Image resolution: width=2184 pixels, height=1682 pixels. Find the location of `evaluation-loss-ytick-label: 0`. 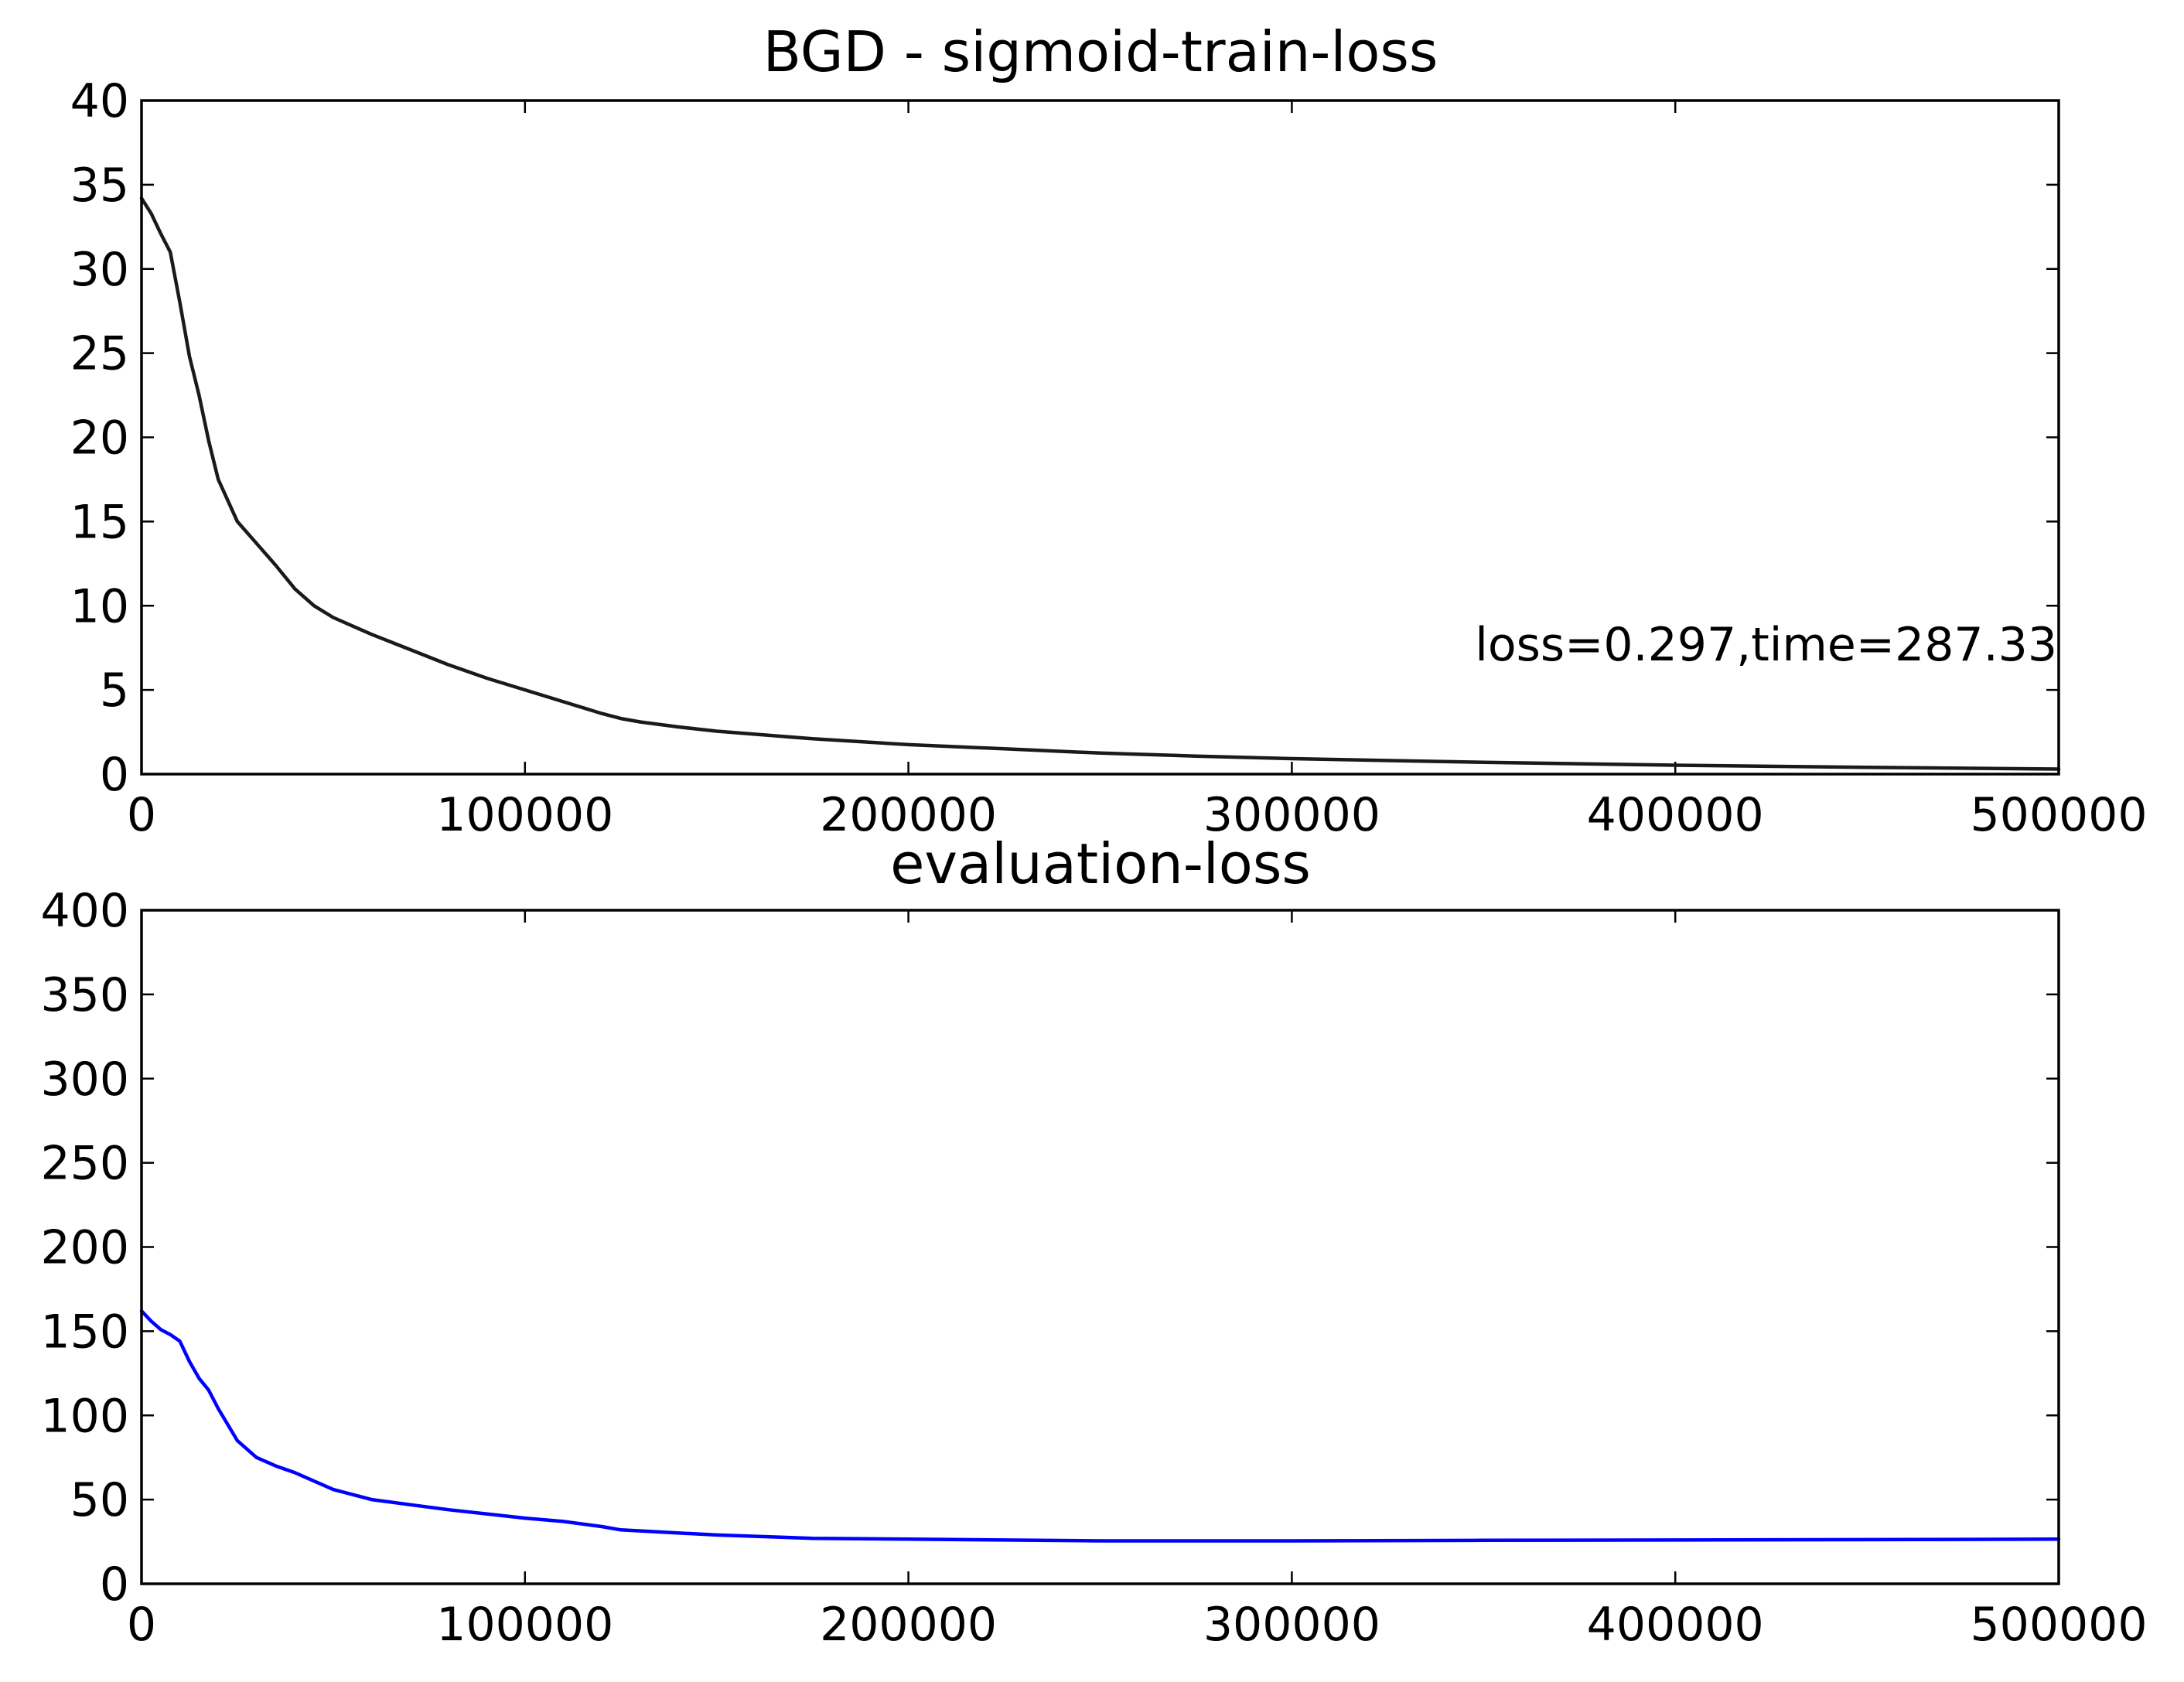

evaluation-loss-ytick-label: 0 is located at coordinates (114, 1585).